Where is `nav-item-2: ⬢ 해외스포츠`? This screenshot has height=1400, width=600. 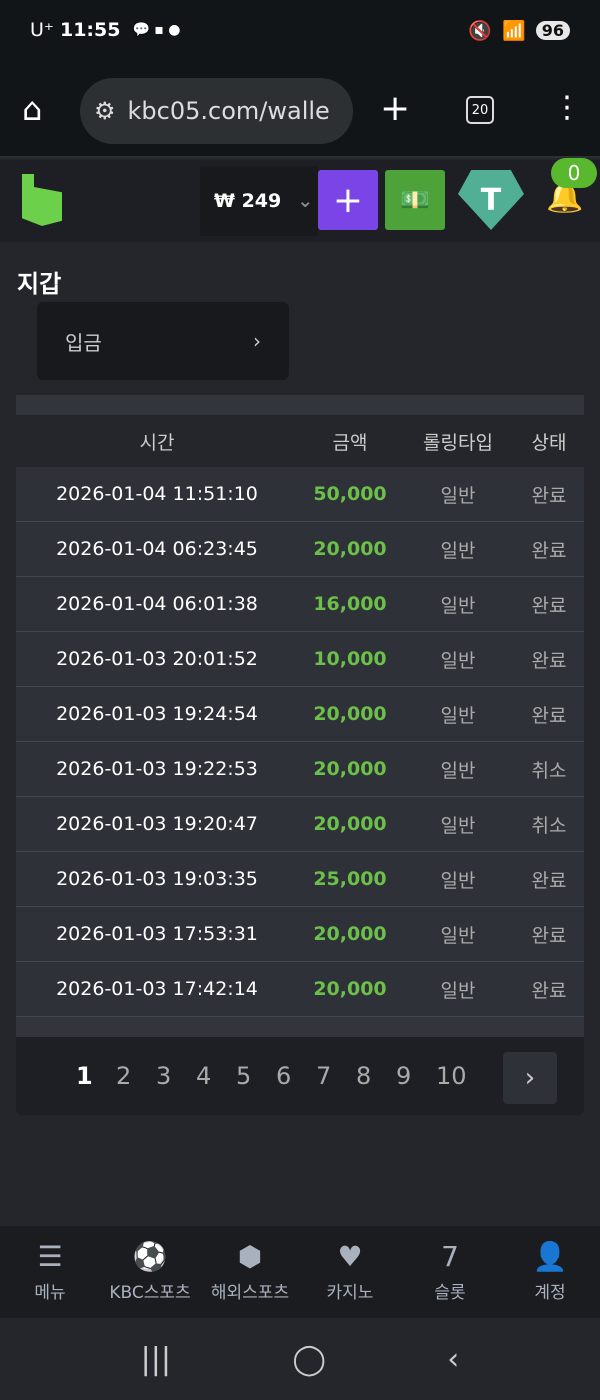
nav-item-2: ⬢ 해외스포츠 is located at coordinates (250, 1272).